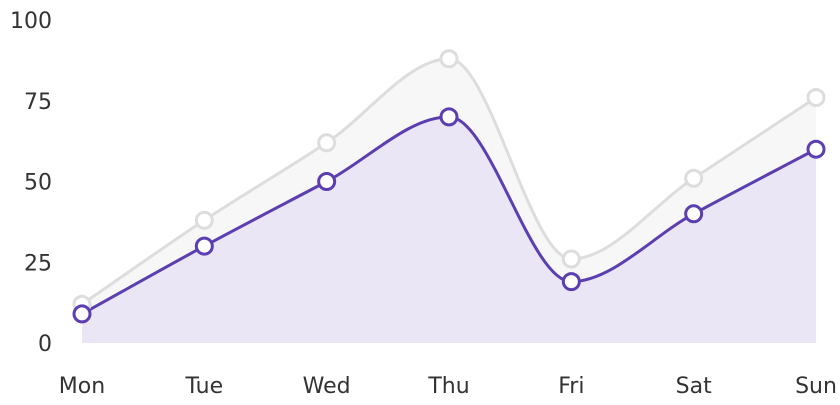 The image size is (840, 405). Describe the element at coordinates (694, 386) in the screenshot. I see `x-tick-label: Sat` at that location.